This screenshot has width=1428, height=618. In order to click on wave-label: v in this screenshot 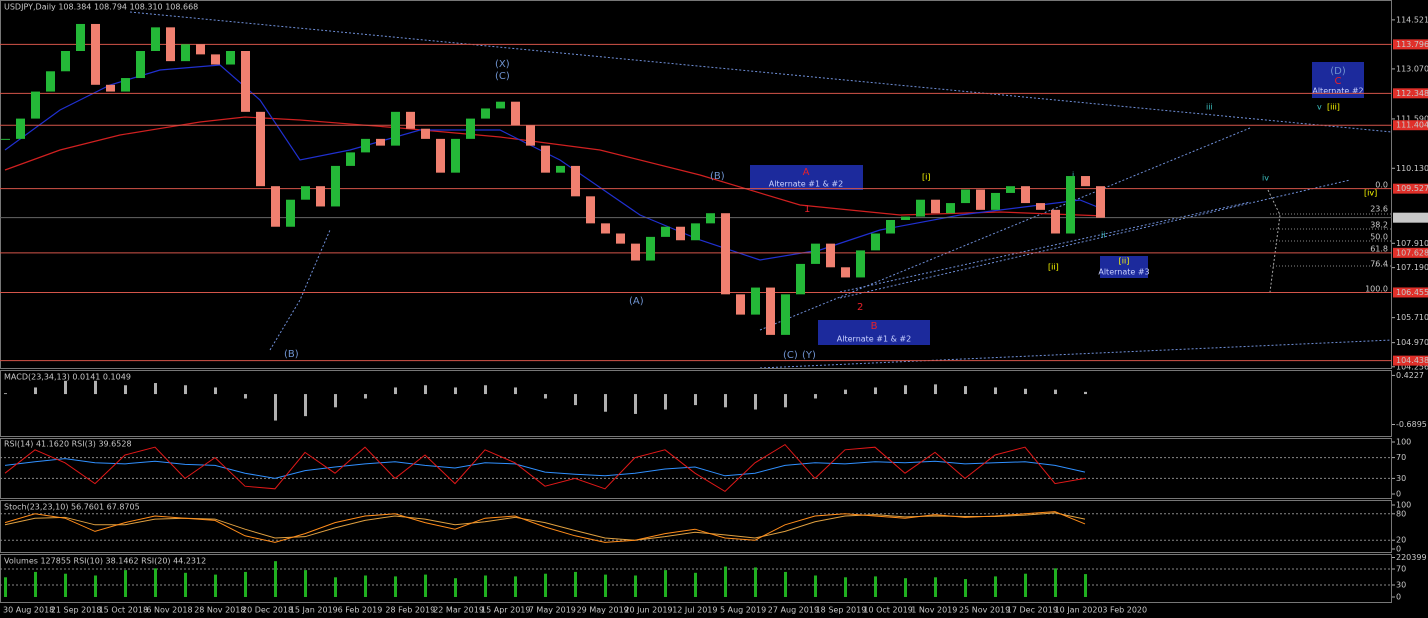, I will do `click(1319, 107)`.